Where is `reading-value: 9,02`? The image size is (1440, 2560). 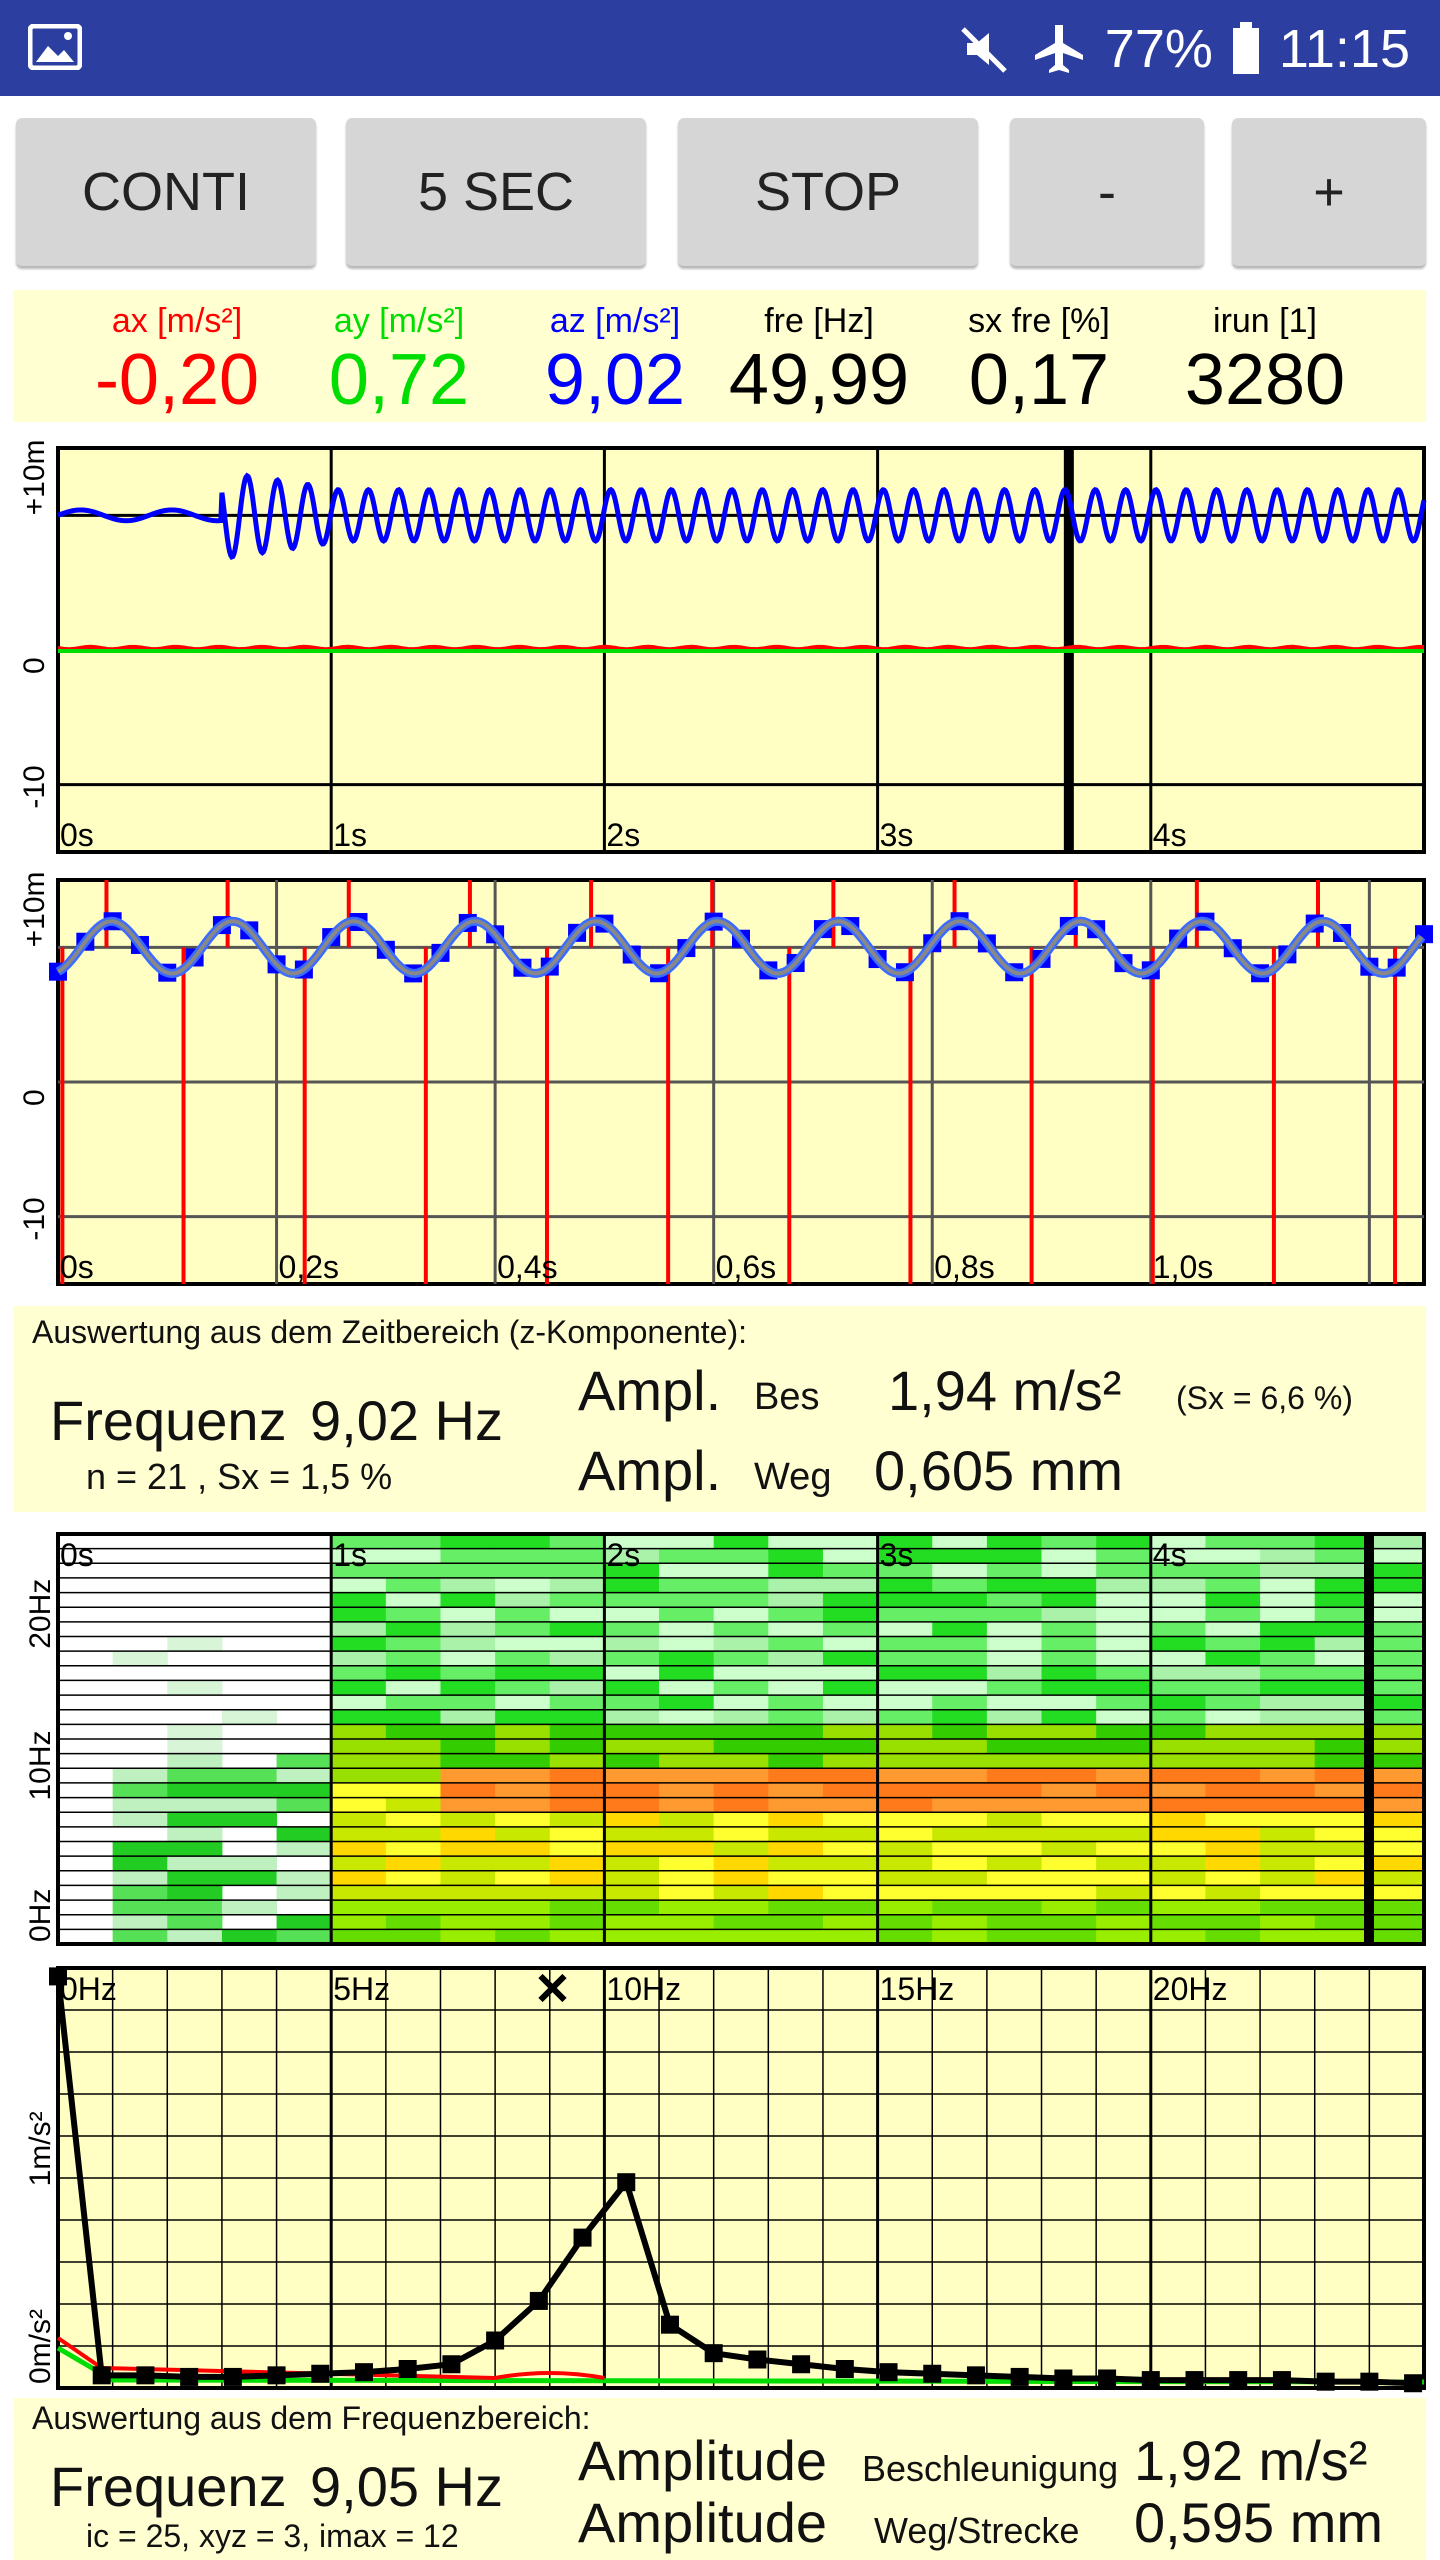 reading-value: 9,02 is located at coordinates (615, 380).